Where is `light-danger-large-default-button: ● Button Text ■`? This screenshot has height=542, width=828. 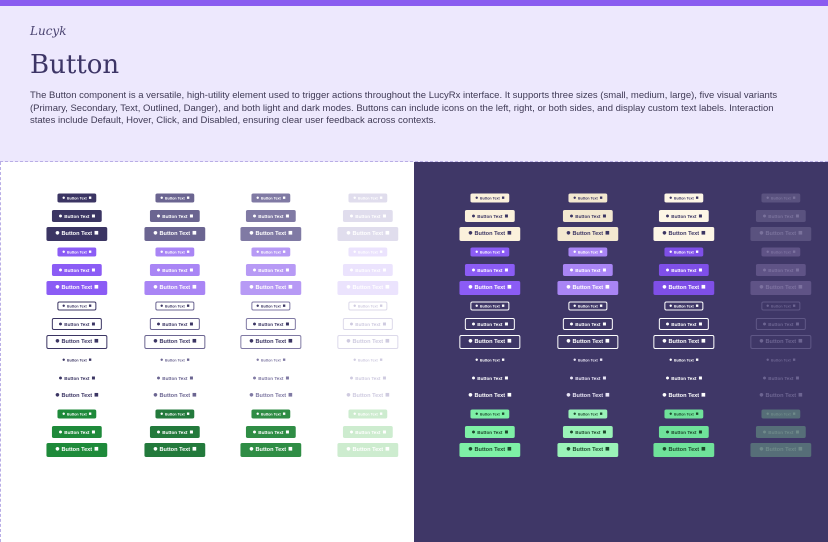 light-danger-large-default-button: ● Button Text ■ is located at coordinates (77, 450).